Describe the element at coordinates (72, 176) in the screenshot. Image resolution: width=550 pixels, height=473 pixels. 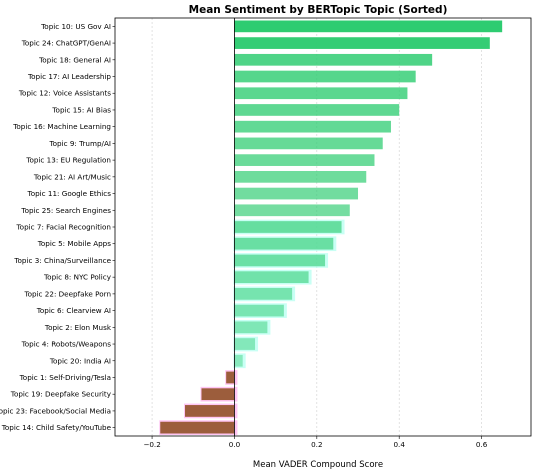
I see `y-tick-label: Topic 21: AI Art/Music` at that location.